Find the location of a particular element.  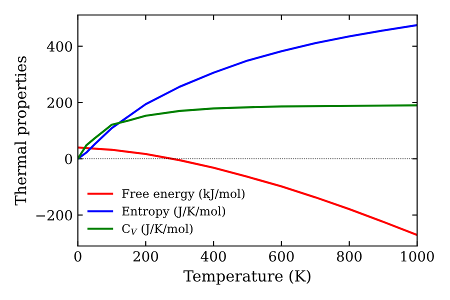

x-axis-title: Temperature (K) is located at coordinates (247, 277).